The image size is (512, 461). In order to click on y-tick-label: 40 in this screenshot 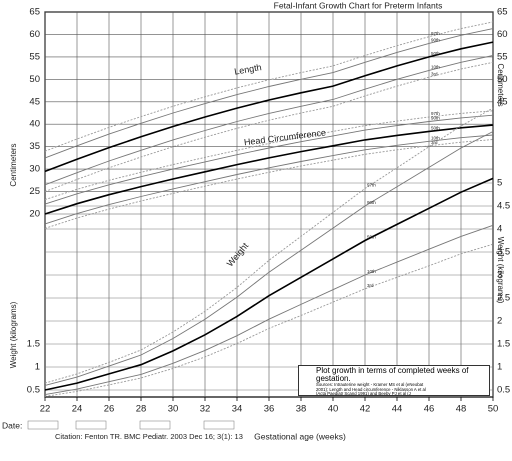, I will do `click(34, 124)`.